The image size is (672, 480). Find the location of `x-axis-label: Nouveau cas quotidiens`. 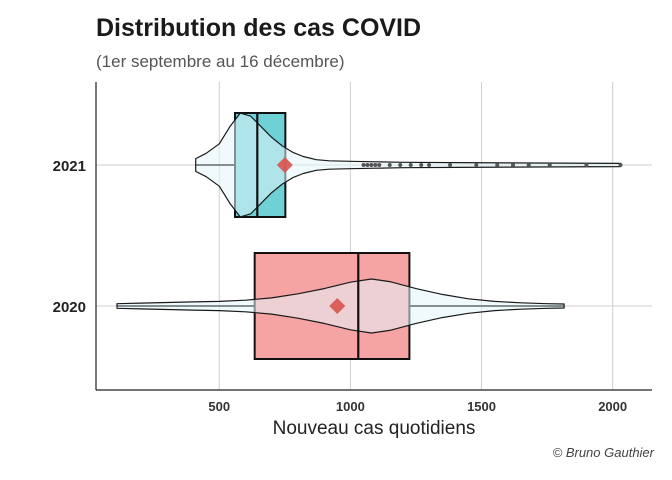

x-axis-label: Nouveau cas quotidiens is located at coordinates (374, 428).